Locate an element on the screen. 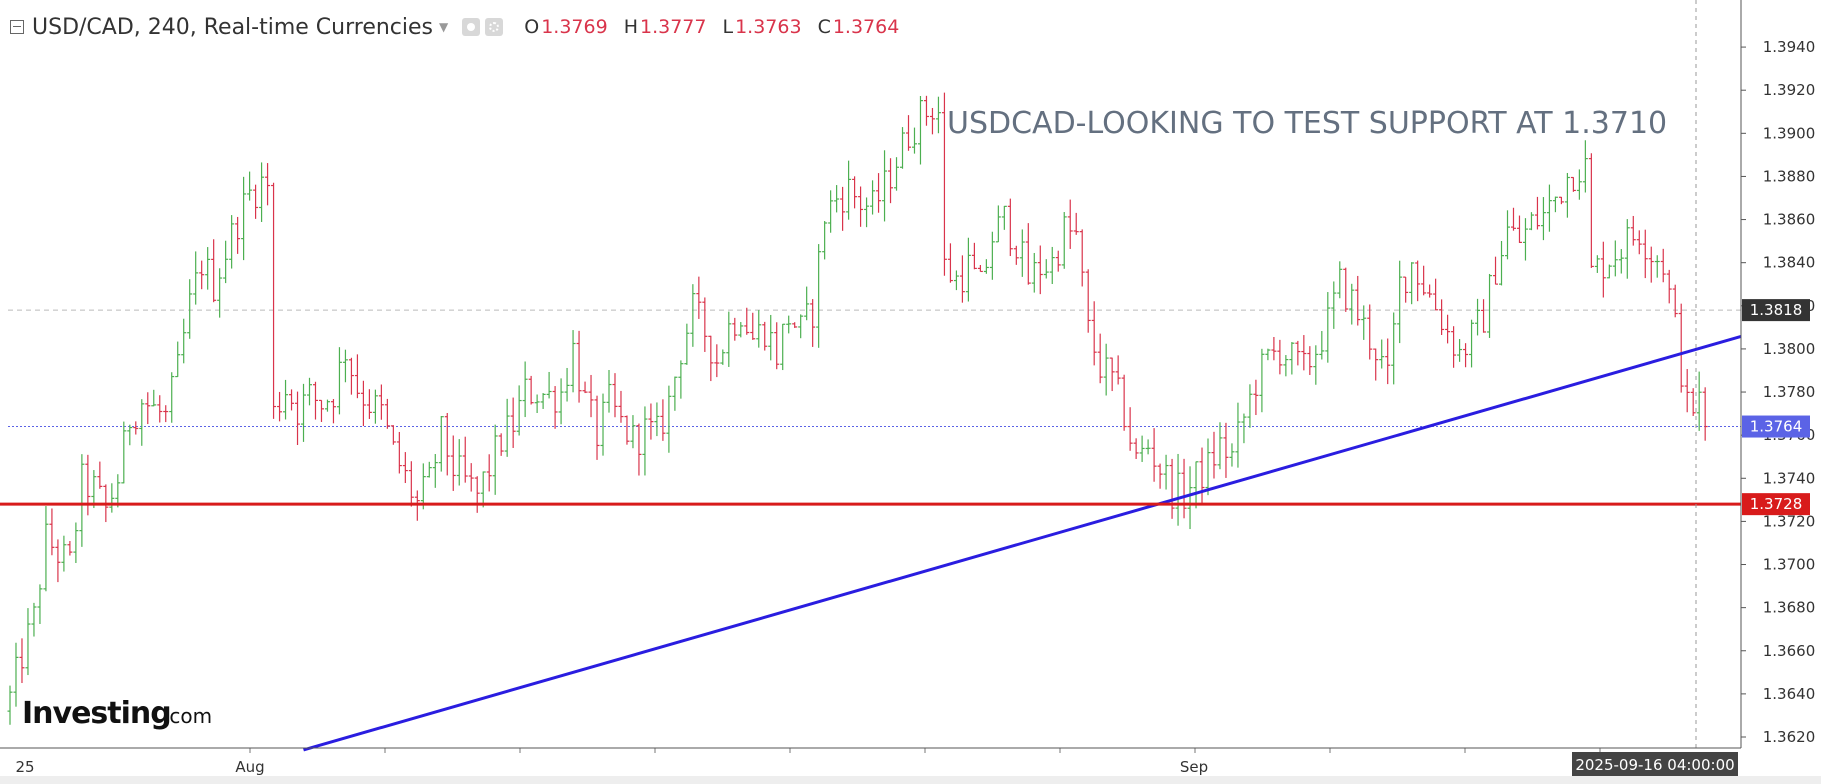 This screenshot has height=784, width=1821. price-label-text: 1.3728 is located at coordinates (1776, 504).